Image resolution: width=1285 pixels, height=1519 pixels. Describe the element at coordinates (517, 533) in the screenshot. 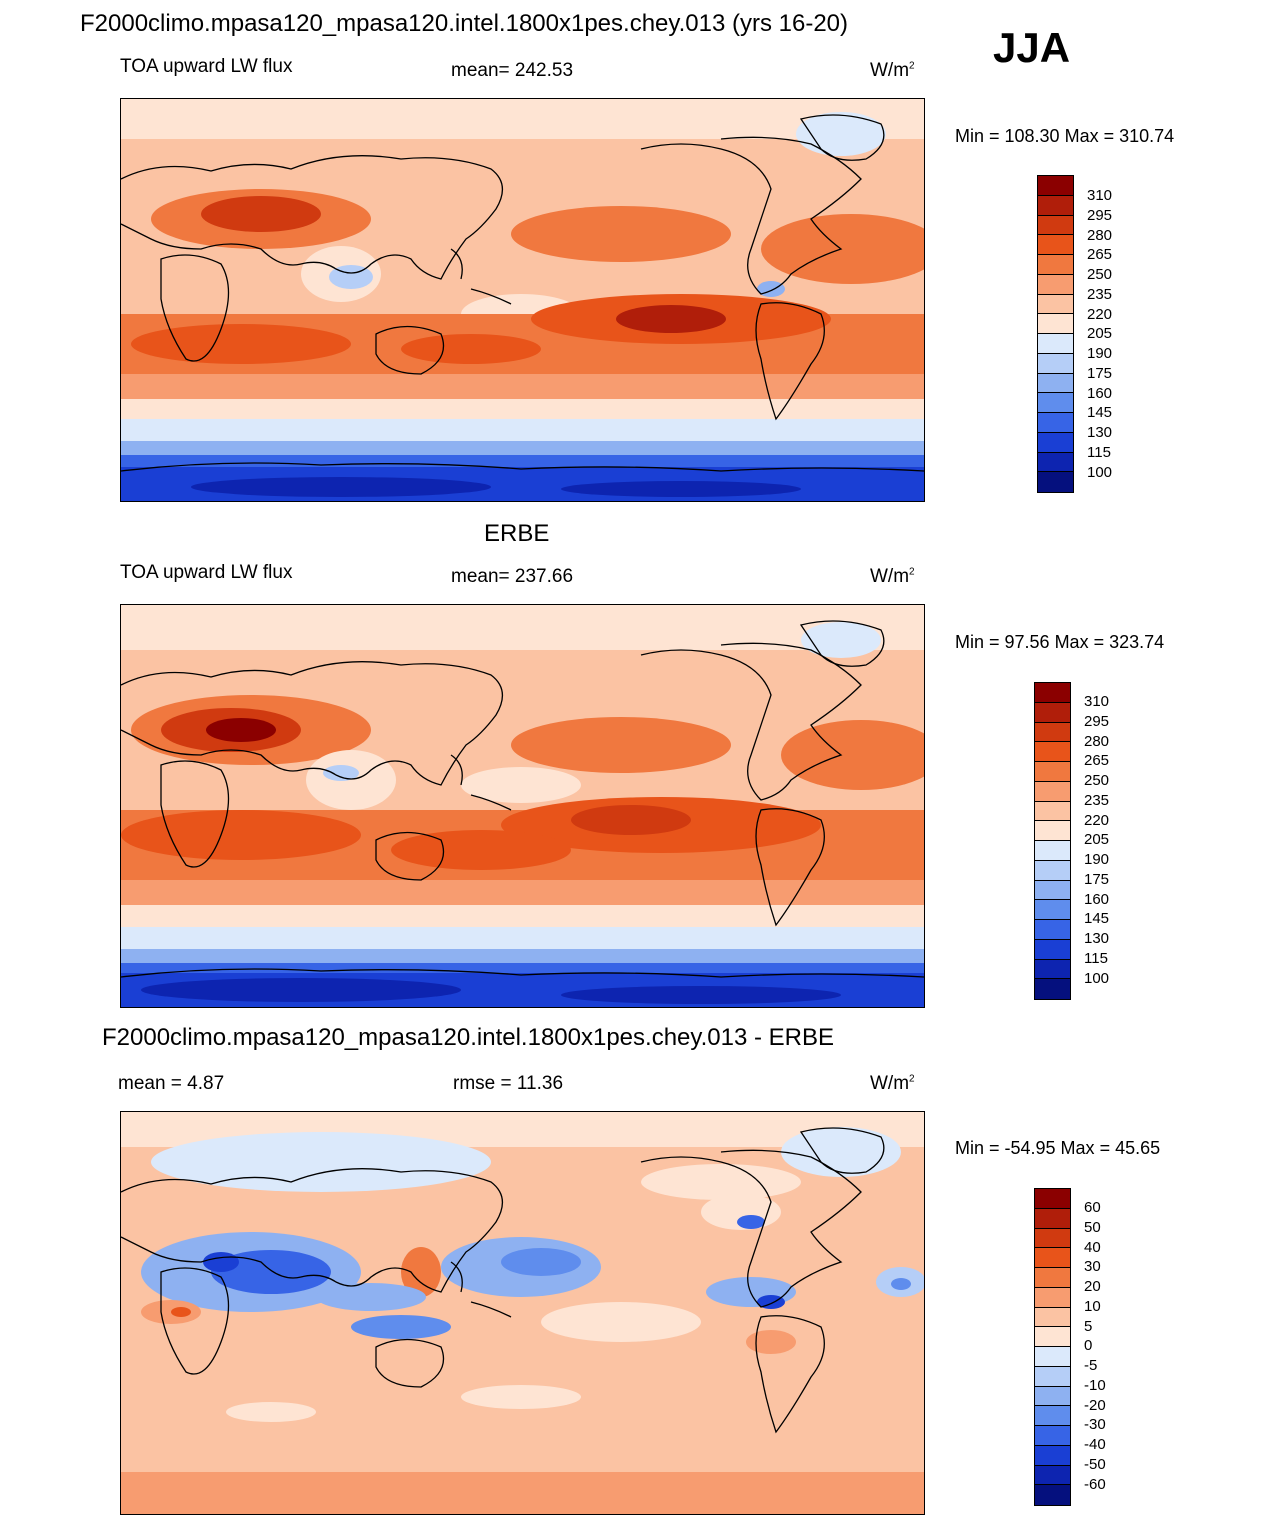

I see `panel2-title: ERBE` at that location.